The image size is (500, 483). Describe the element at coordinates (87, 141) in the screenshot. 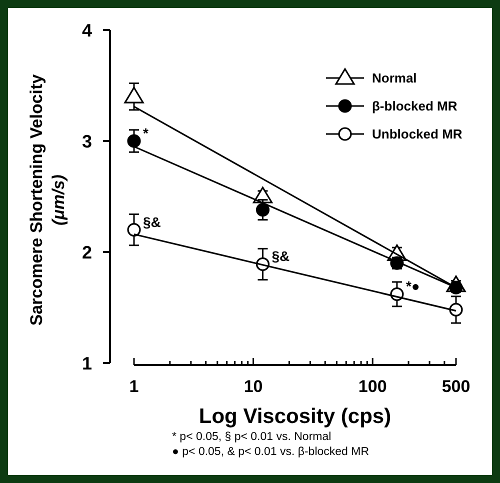

I see `y-tick-label: 3` at that location.